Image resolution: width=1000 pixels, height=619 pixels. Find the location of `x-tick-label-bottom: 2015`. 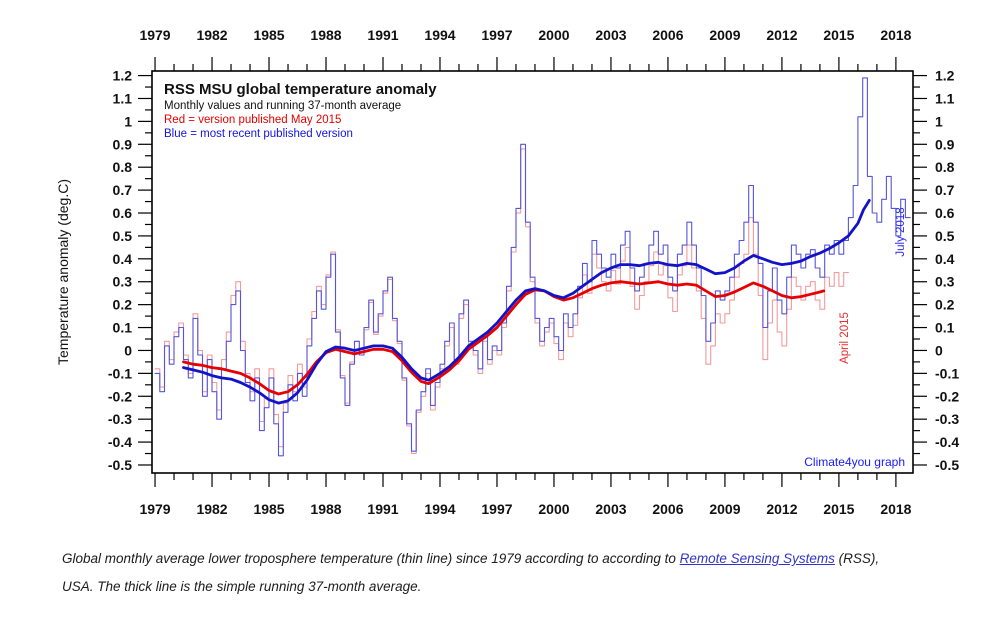

x-tick-label-bottom: 2015 is located at coordinates (838, 509).